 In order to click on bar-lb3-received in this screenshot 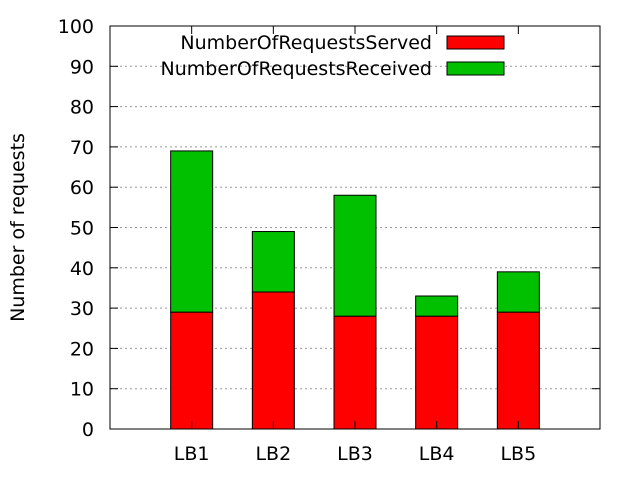, I will do `click(355, 255)`.